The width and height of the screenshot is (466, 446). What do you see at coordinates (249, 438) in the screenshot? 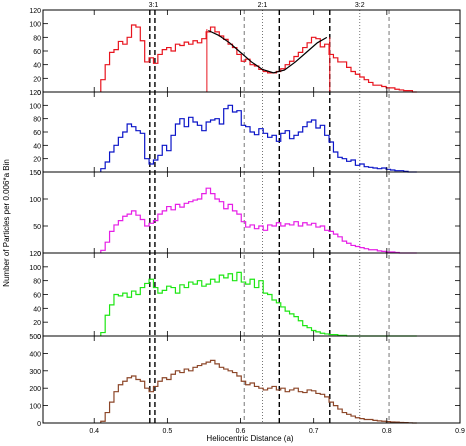
I see `x-axis-label: Heliocentric Distance (a)` at bounding box center [249, 438].